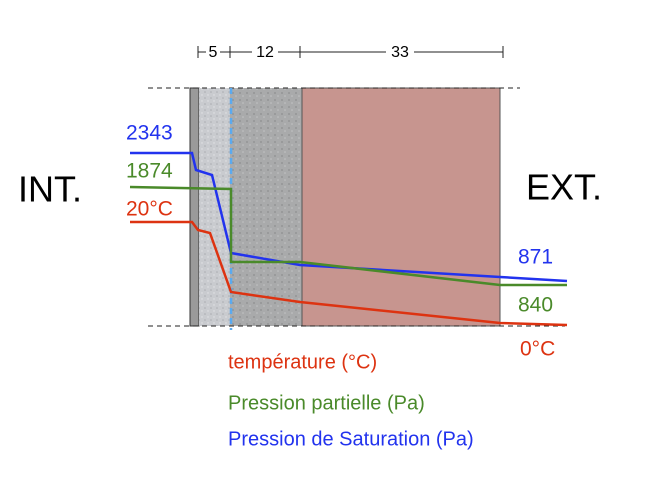  I want to click on dimension-label: 5, so click(213, 52).